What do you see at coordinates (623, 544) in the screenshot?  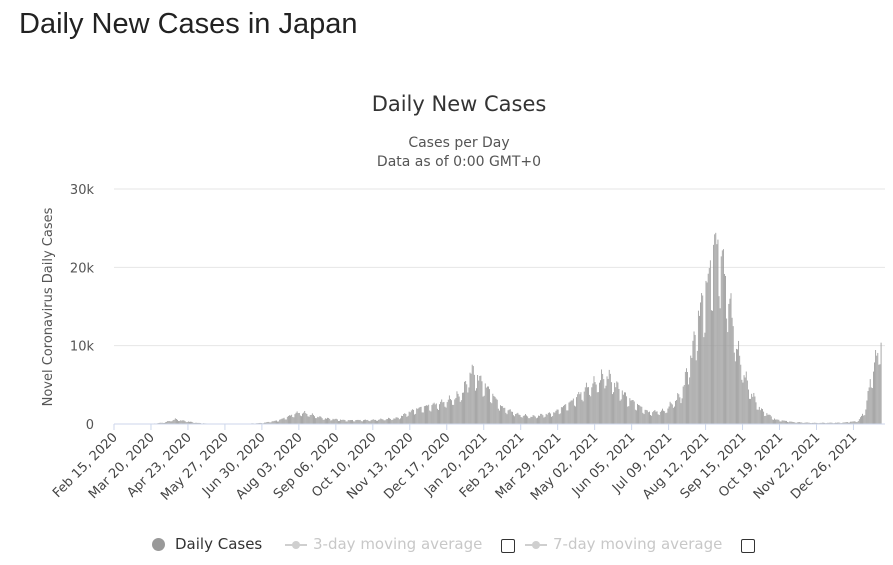 I see `legend-item-7-day-average: 7-day moving average` at bounding box center [623, 544].